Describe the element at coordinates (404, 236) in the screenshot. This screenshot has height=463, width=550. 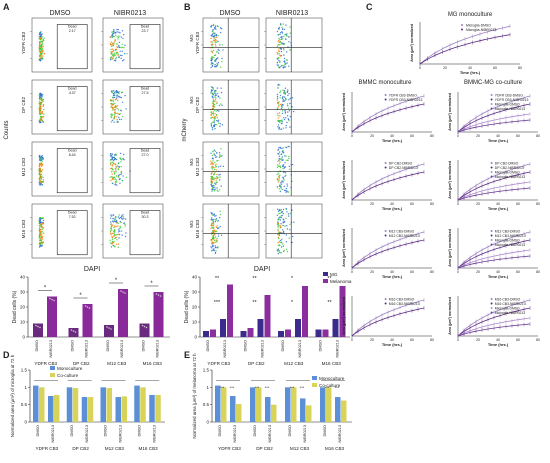
I see `chart-c-mono-2-legend-label: M12 CB3-NIBR0213` at that location.